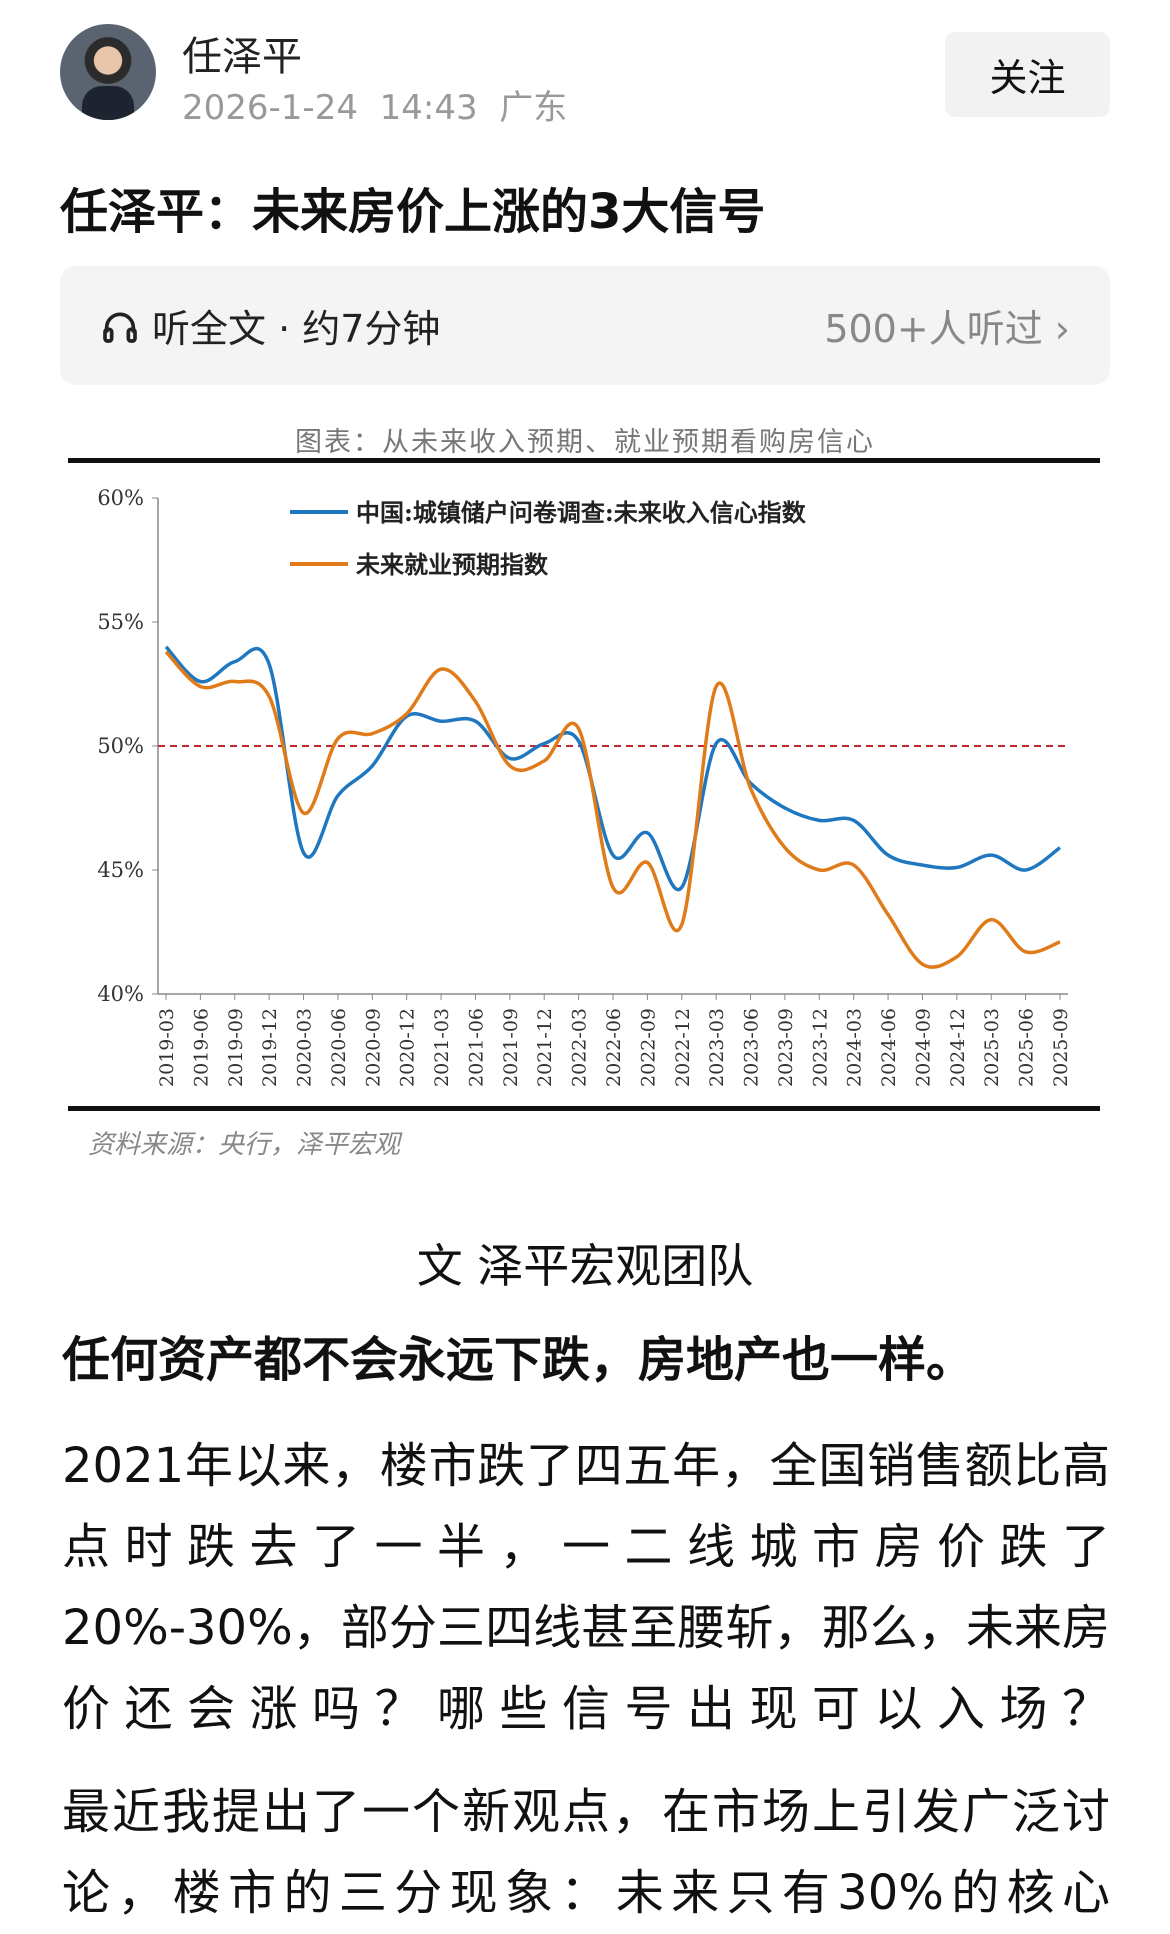 The image size is (1170, 1934). I want to click on avatar, so click(108, 72).